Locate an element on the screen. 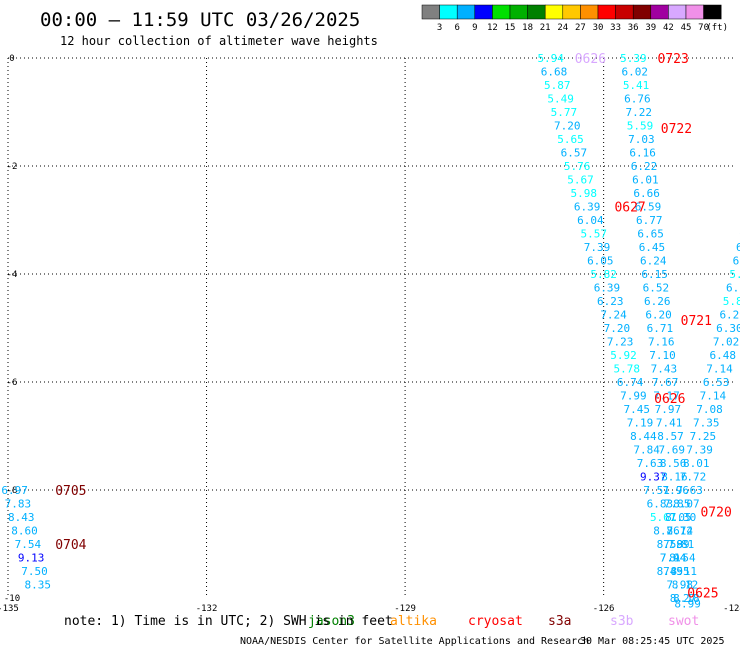  colorbar-legend: 3 6 9 12 15 18 21 24 27 30 33 36 39 42 45 70(ft) is located at coordinates (574, 18).